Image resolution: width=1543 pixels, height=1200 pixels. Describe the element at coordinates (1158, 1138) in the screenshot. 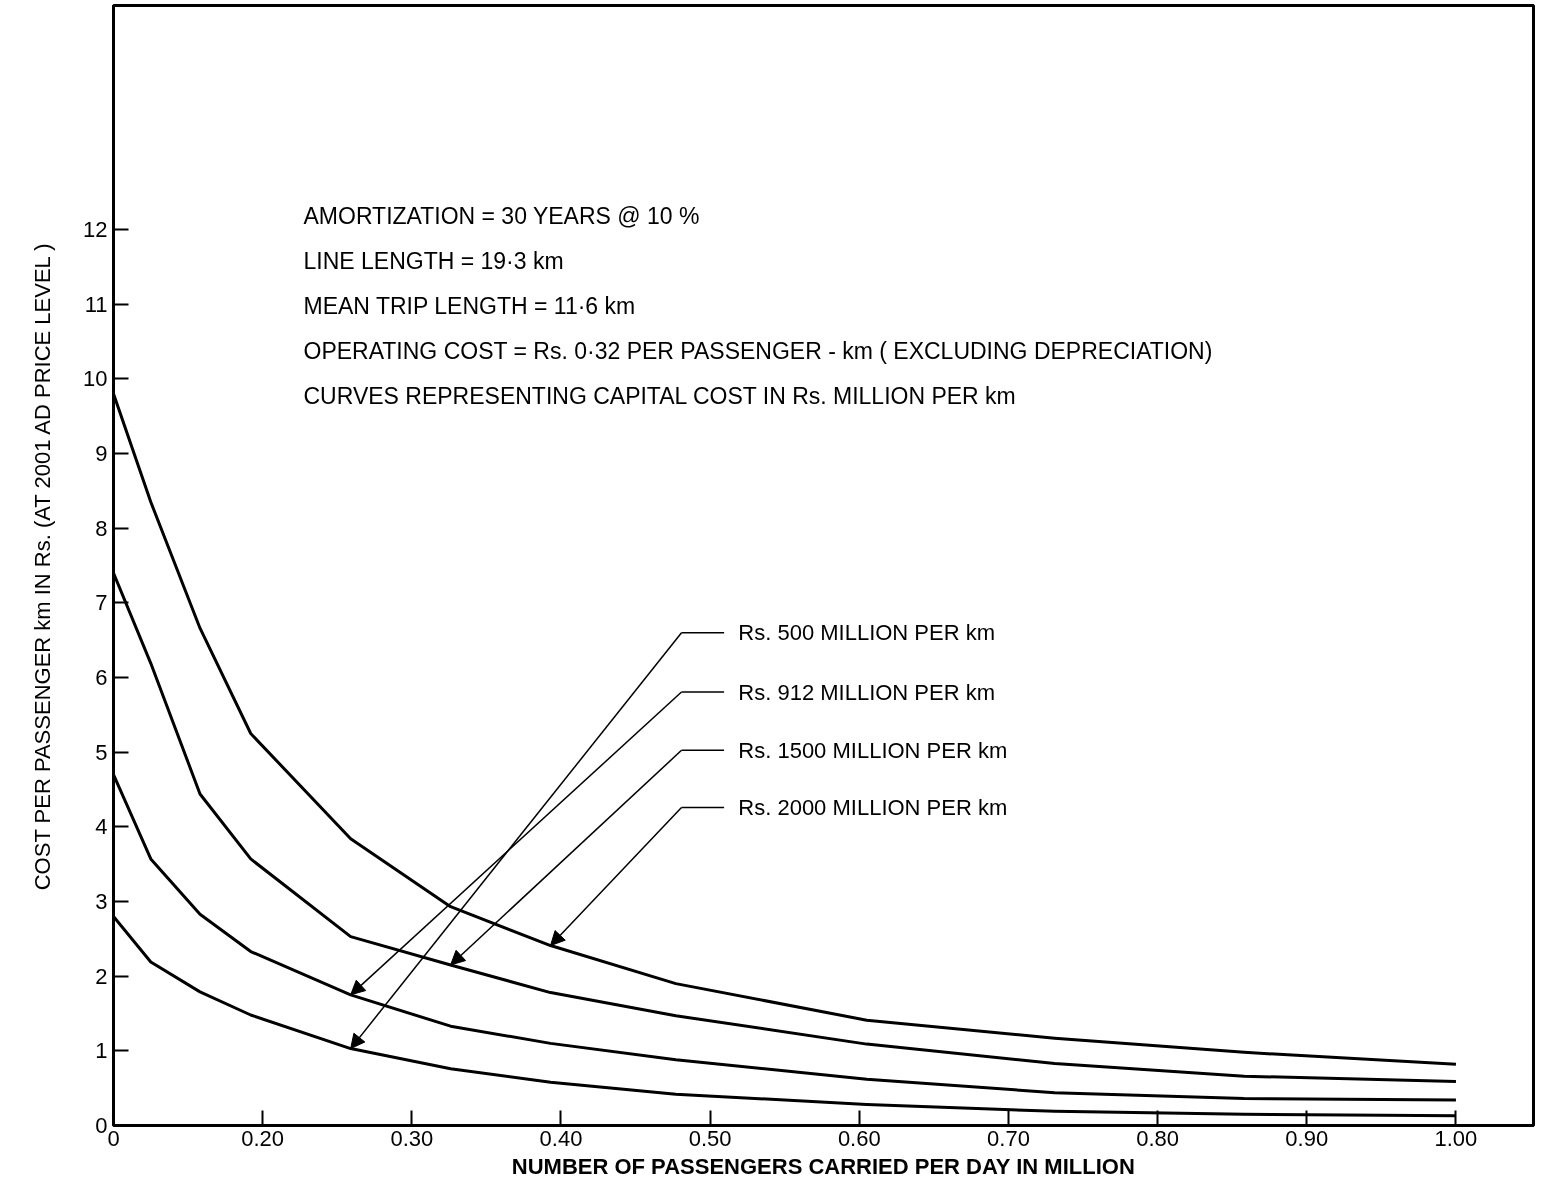

I see `x-tick-label: 0.80` at that location.